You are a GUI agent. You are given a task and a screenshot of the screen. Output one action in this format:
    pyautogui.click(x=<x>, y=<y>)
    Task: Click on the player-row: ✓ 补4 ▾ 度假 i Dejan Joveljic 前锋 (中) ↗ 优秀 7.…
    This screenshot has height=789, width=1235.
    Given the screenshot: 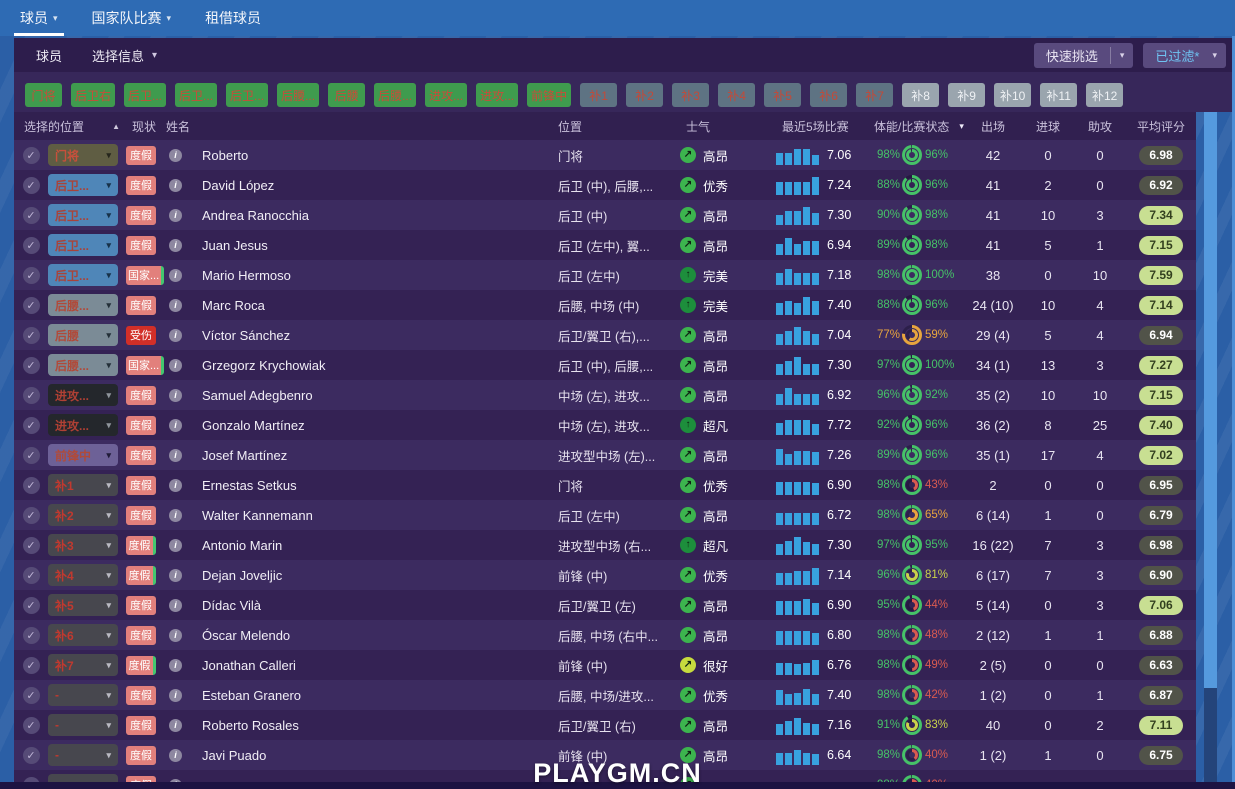 What is the action you would take?
    pyautogui.click(x=605, y=575)
    